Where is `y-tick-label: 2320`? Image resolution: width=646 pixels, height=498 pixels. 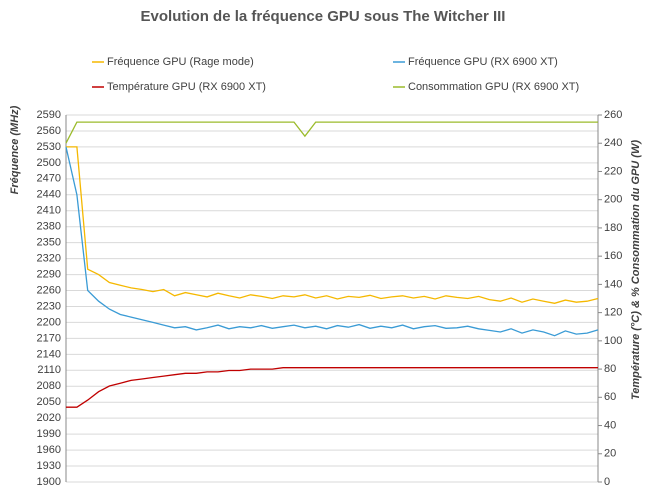 y-tick-label: 2320 is located at coordinates (49, 259).